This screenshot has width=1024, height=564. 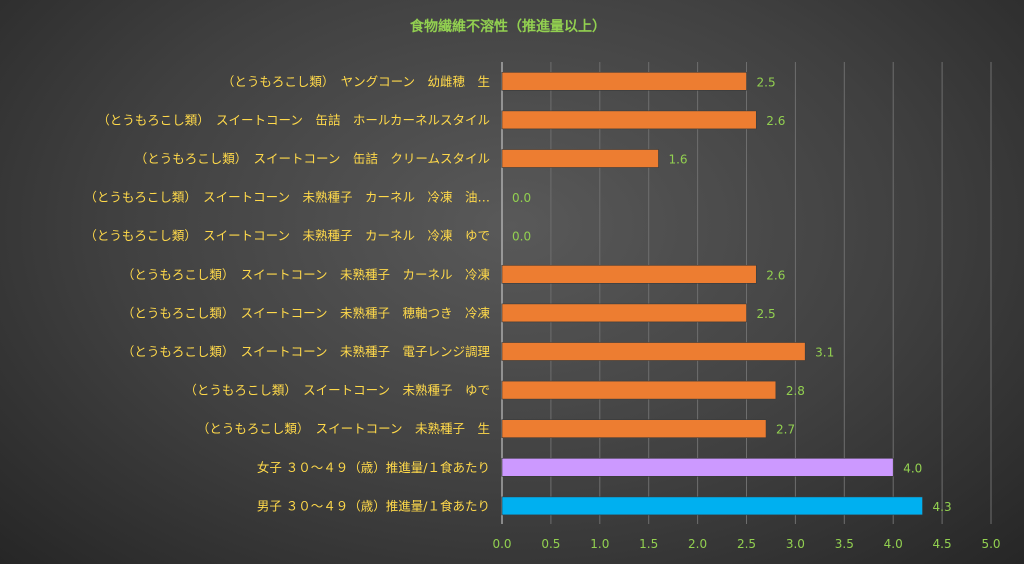 What do you see at coordinates (844, 544) in the screenshot?
I see `x-tick-label: 3.5` at bounding box center [844, 544].